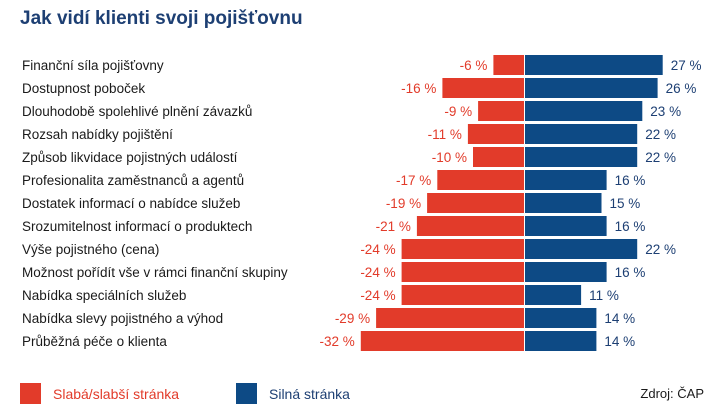 The width and height of the screenshot is (724, 418). I want to click on data-label-strong: 15 %, so click(625, 203).